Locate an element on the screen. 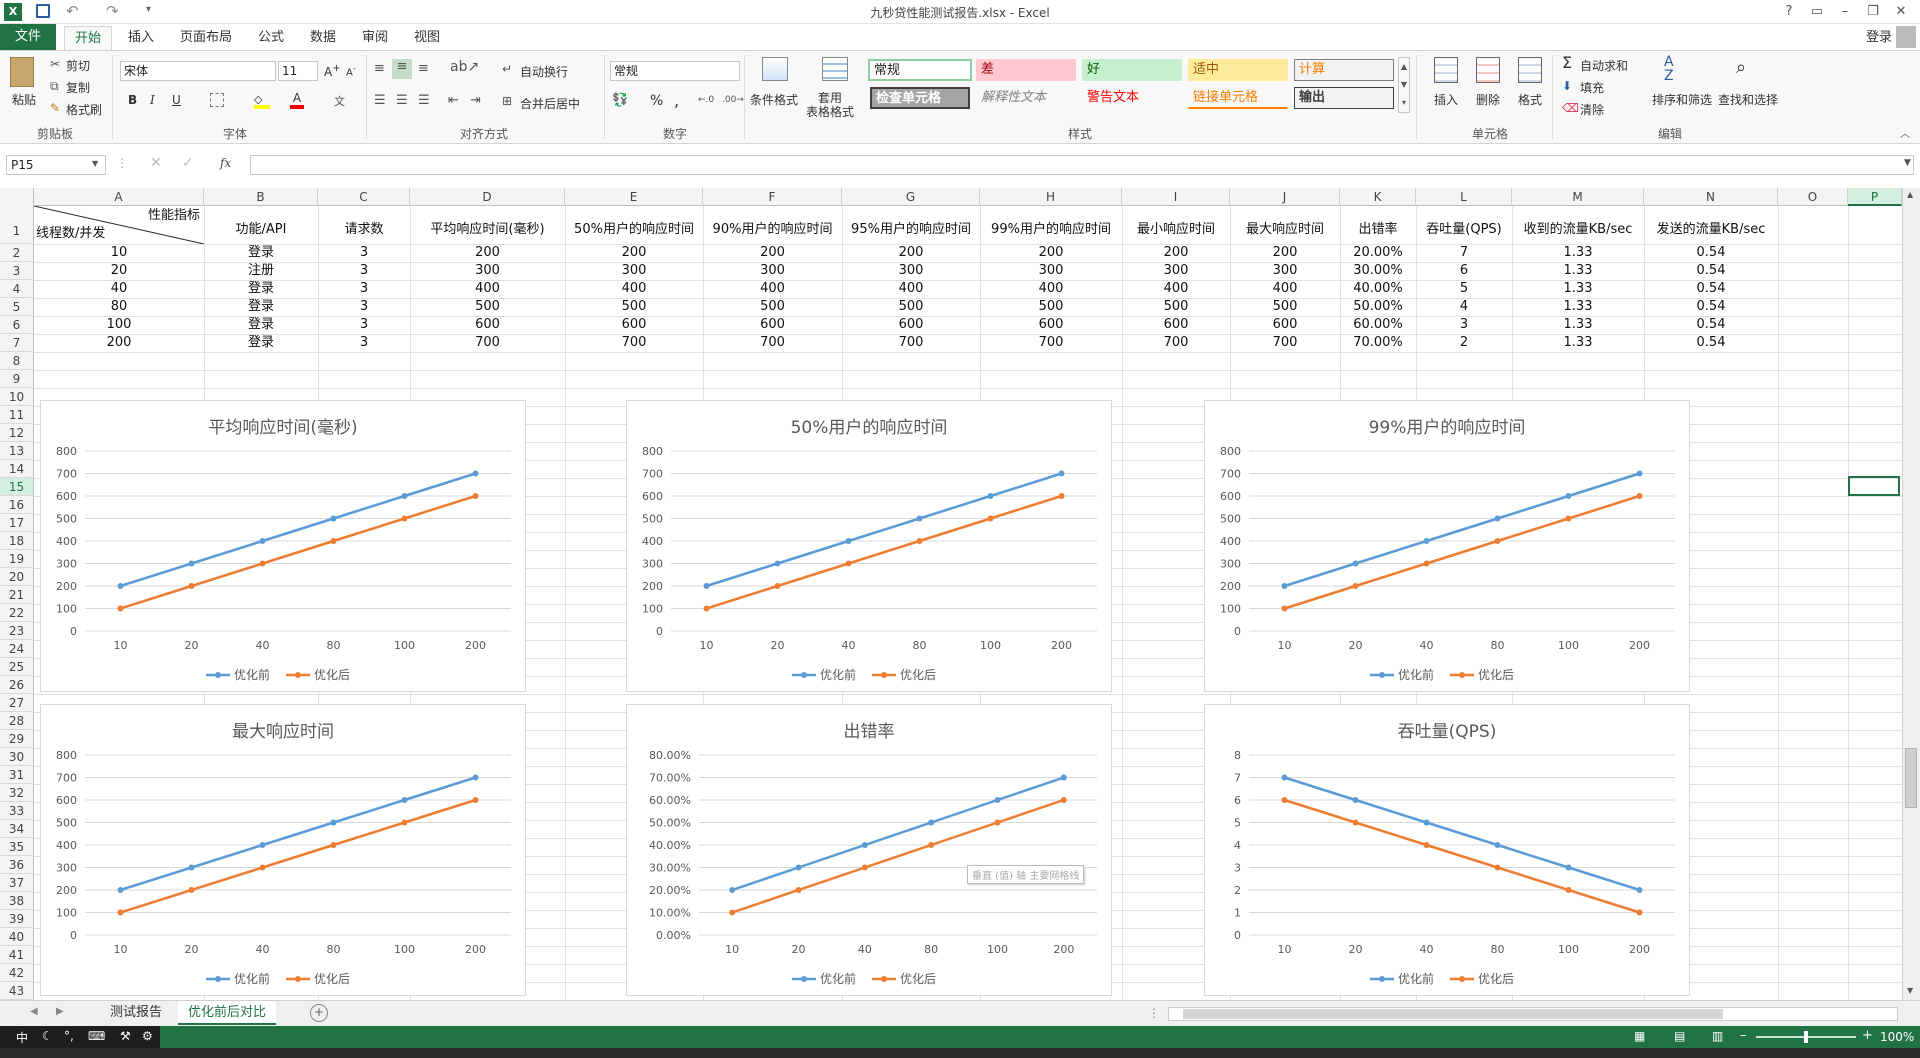 Image resolution: width=1920 pixels, height=1058 pixels. zoom-in-icon: + is located at coordinates (1867, 1035).